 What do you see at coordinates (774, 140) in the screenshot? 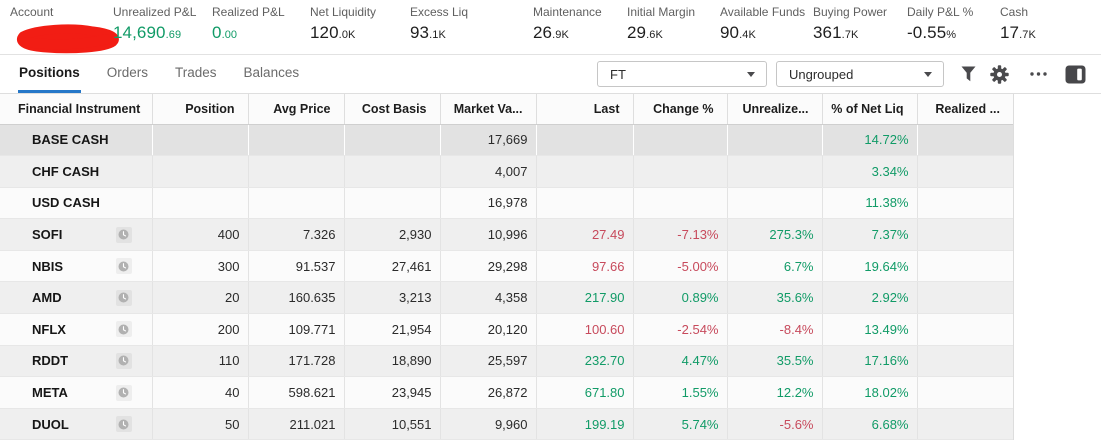
I see `unrealized-pct-cell` at bounding box center [774, 140].